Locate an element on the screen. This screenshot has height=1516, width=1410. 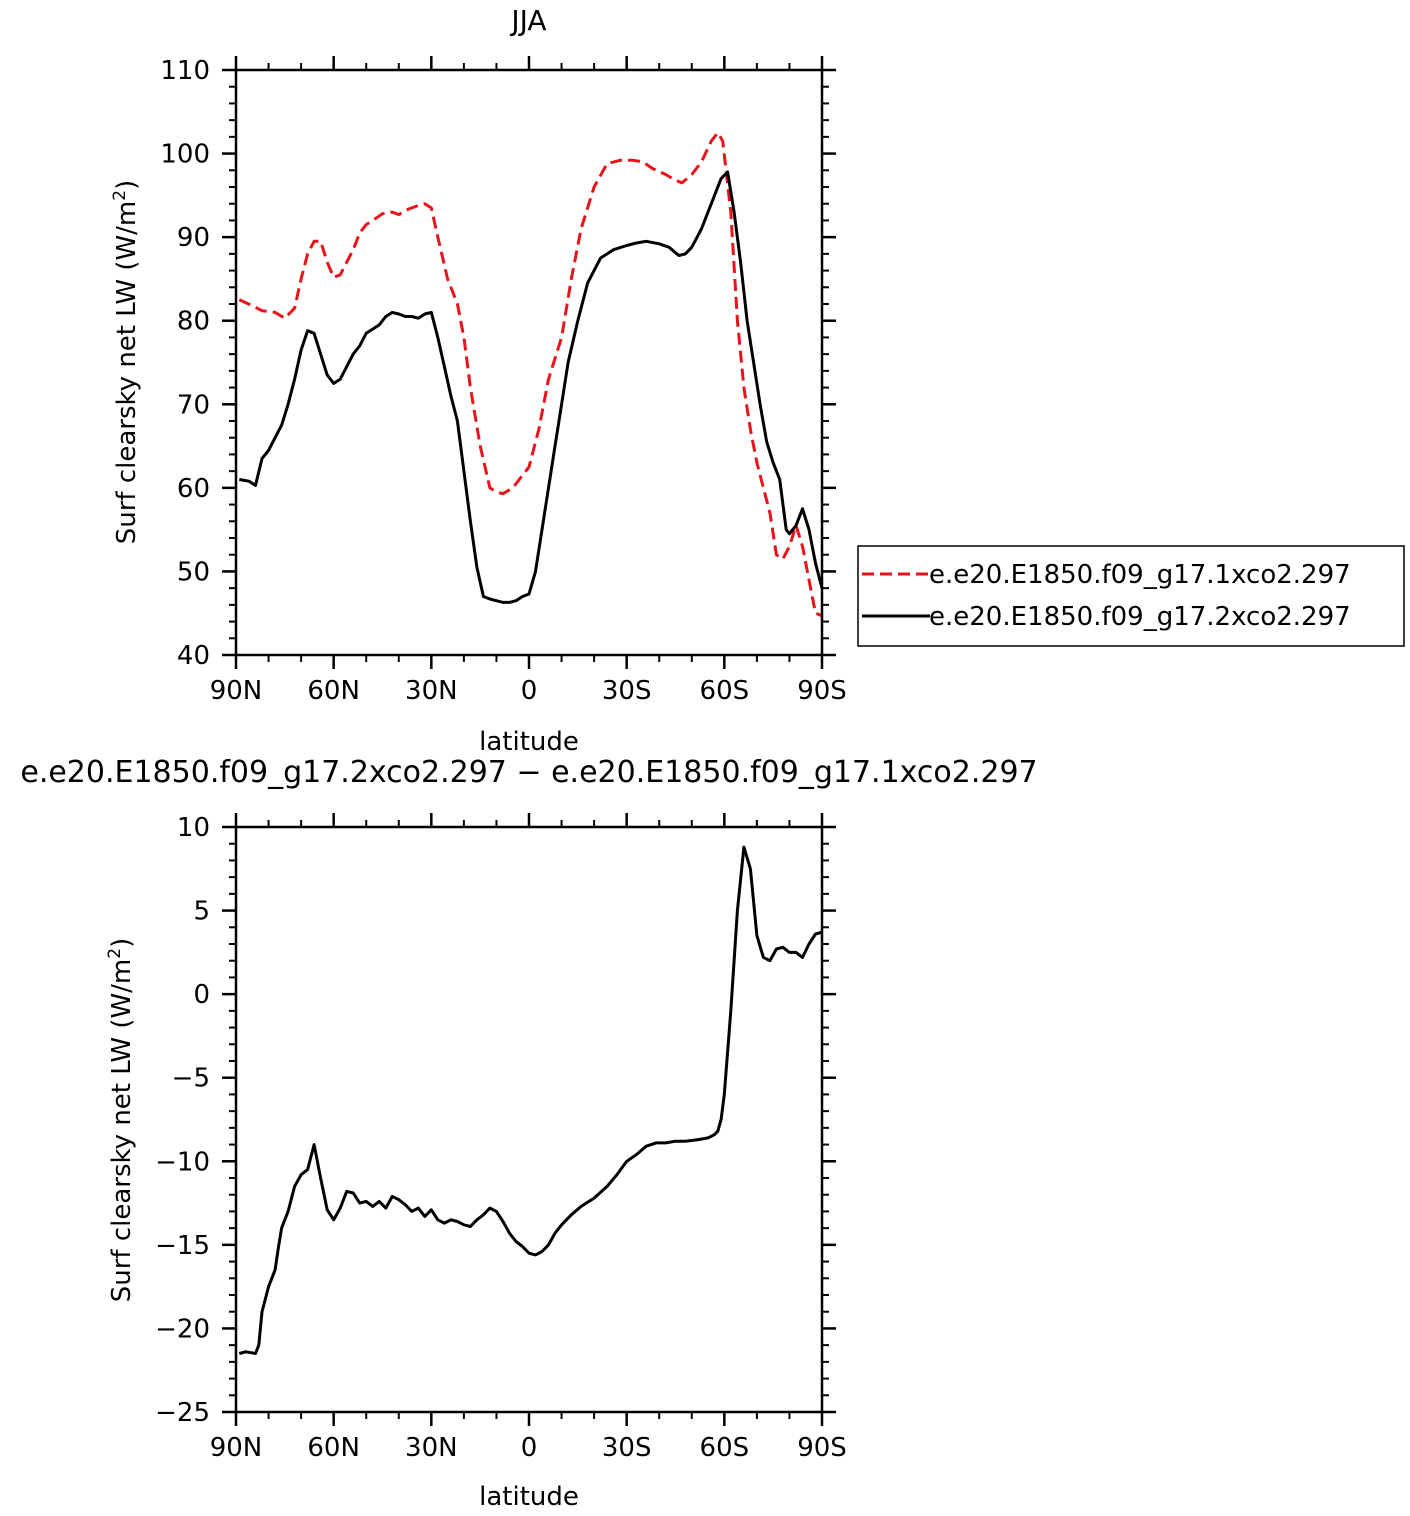
y-tick-label: 100 is located at coordinates (185, 155).